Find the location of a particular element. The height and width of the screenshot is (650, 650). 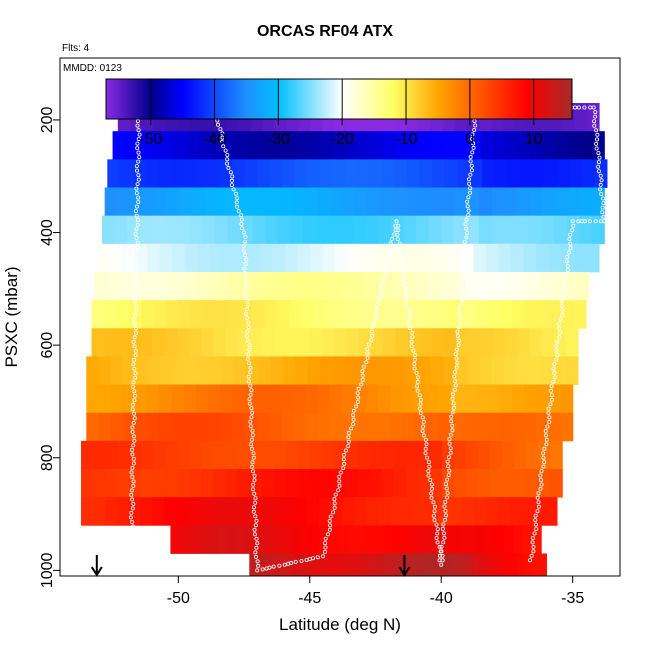

colorbar-gradient is located at coordinates (339, 99).